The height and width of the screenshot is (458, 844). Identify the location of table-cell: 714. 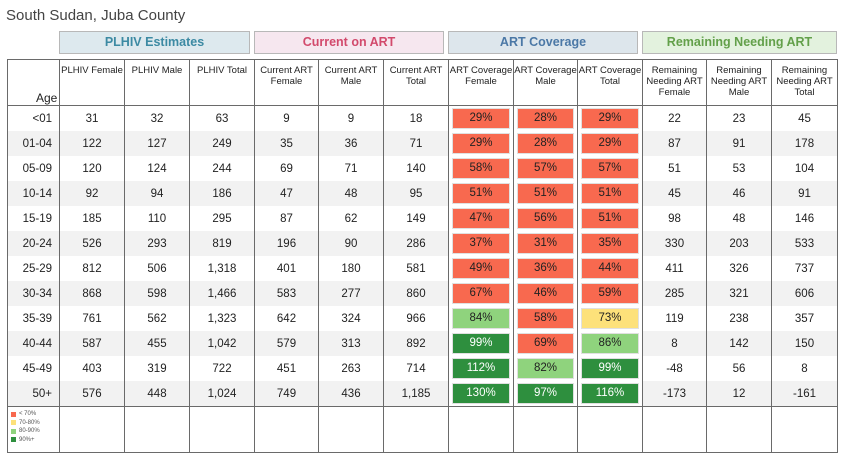
(416, 368).